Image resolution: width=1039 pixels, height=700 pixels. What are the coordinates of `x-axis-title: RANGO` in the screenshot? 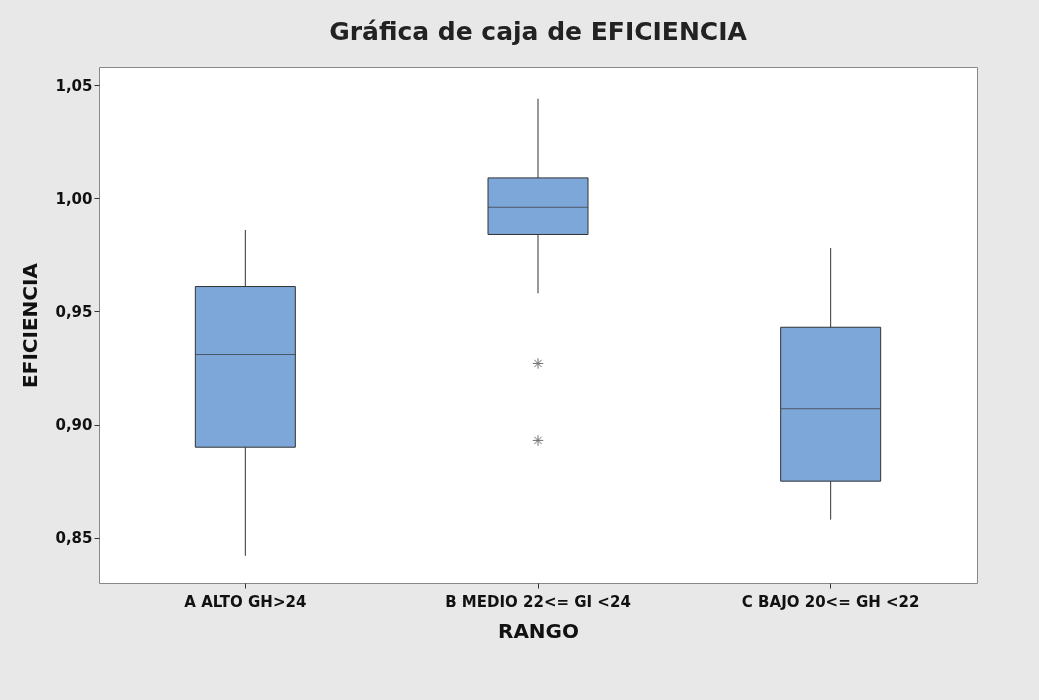 It's located at (538, 630).